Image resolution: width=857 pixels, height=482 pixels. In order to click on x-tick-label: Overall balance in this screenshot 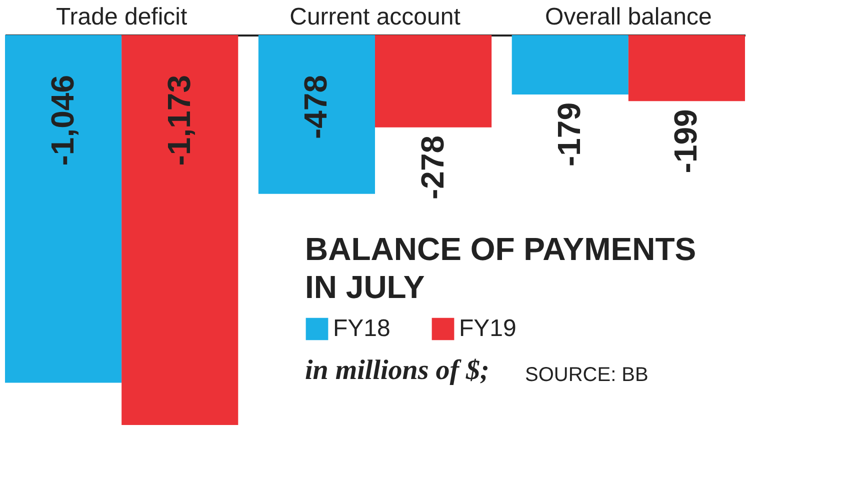, I will do `click(628, 17)`.